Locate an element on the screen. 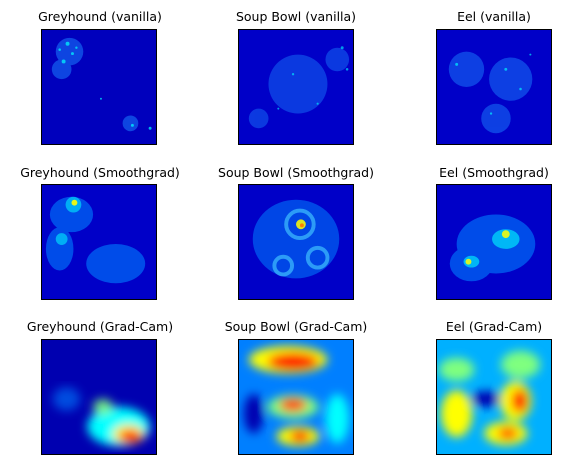 This screenshot has height=470, width=564. heatmap-greyhound-vanilla is located at coordinates (99, 87).